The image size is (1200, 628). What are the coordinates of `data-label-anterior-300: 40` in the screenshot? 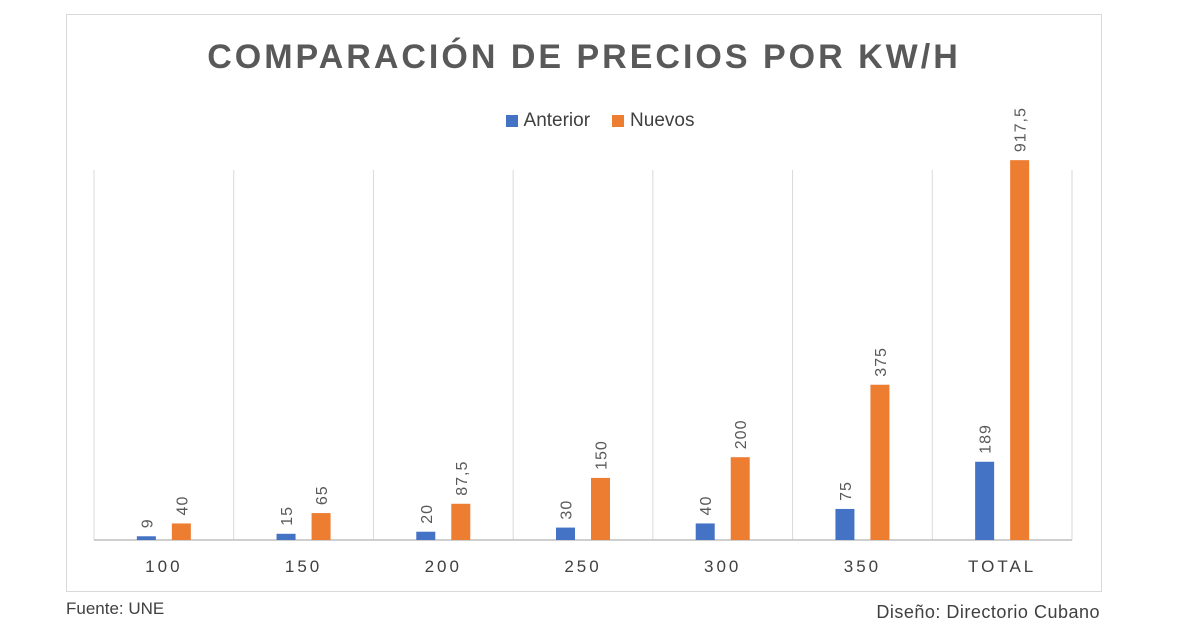 It's located at (706, 506).